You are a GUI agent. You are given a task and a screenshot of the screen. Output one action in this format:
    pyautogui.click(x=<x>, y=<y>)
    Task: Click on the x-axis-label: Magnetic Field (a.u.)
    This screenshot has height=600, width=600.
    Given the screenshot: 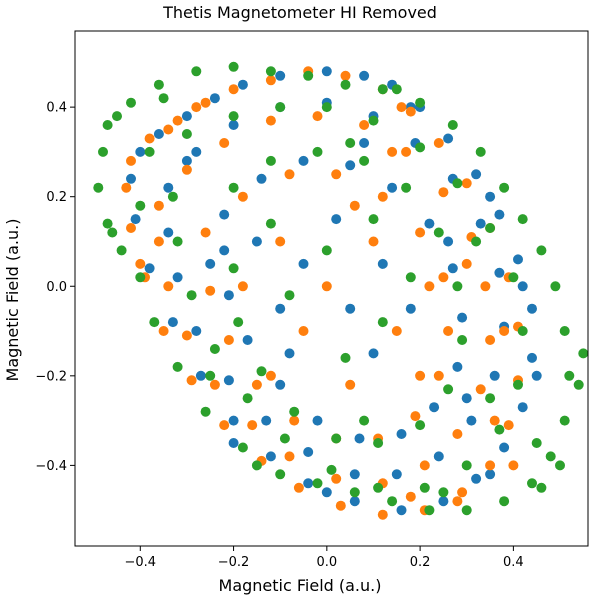 What is the action you would take?
    pyautogui.click(x=300, y=585)
    